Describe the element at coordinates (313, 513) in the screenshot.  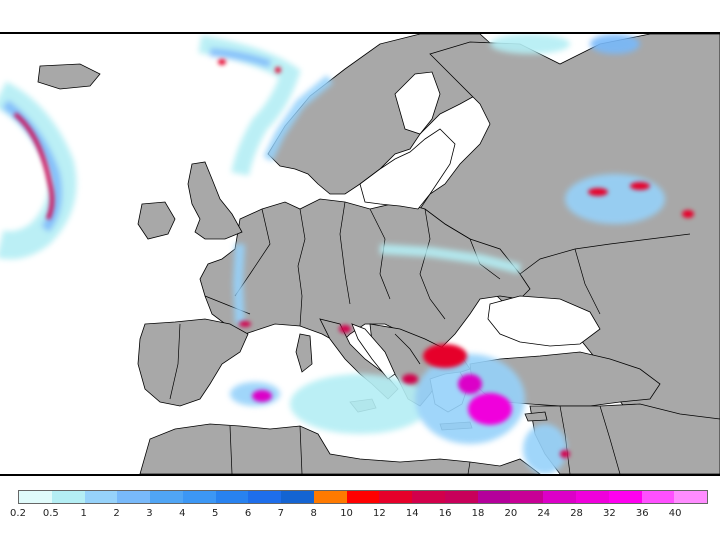
I see `legend-label-9: 8` at that location.